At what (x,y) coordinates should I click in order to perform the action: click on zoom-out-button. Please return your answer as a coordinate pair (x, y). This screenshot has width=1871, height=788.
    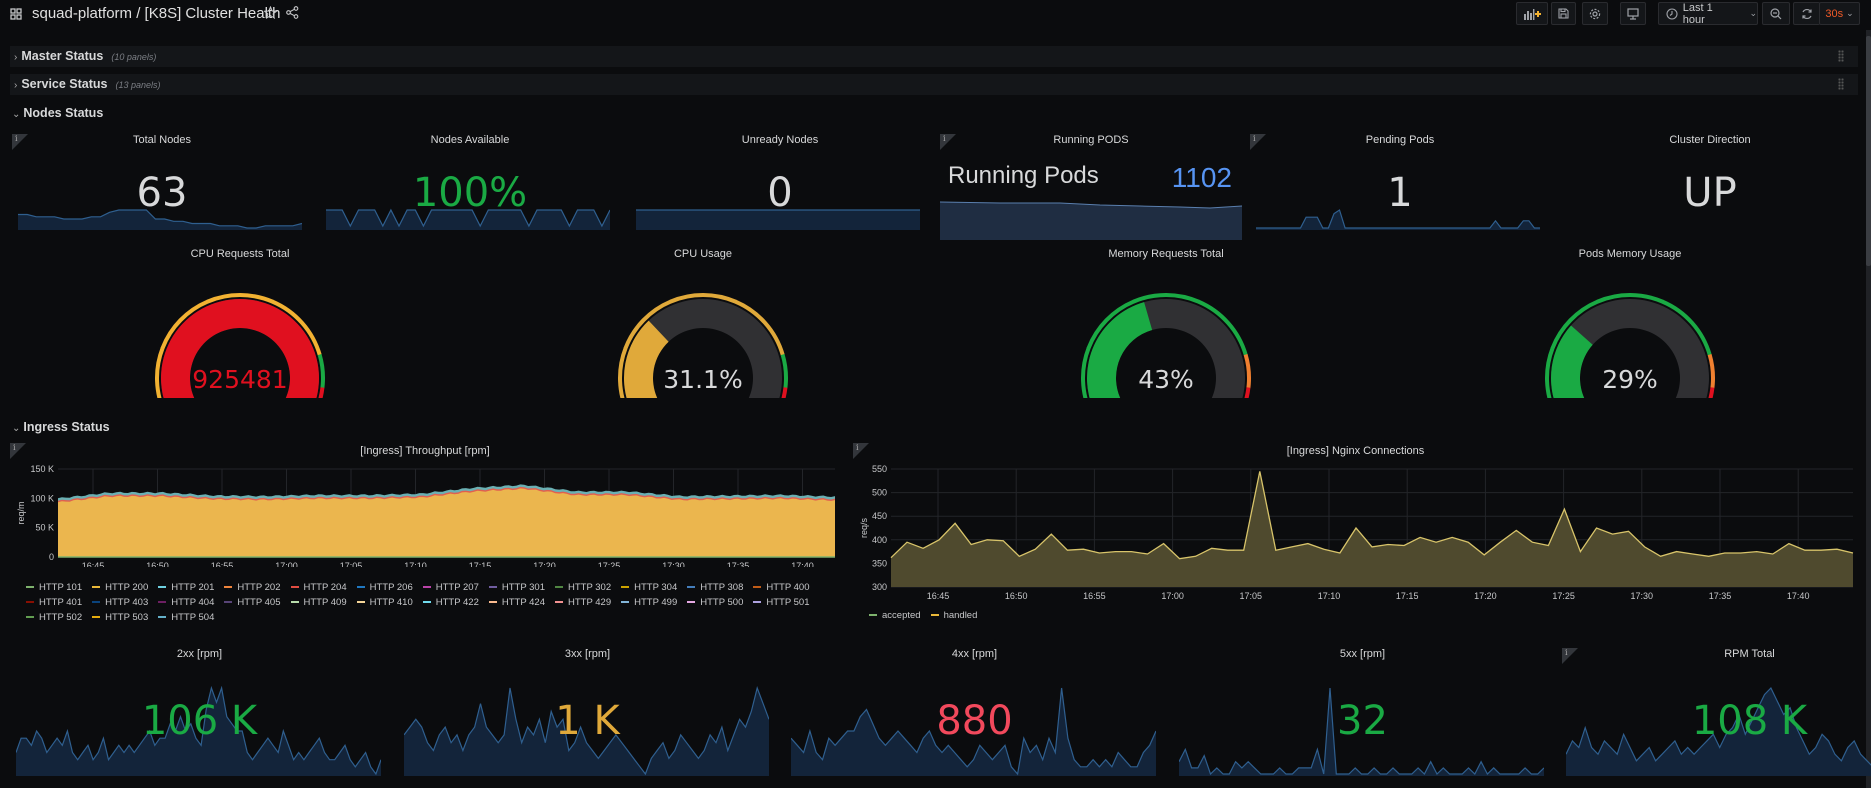
    Looking at the image, I should click on (1776, 13).